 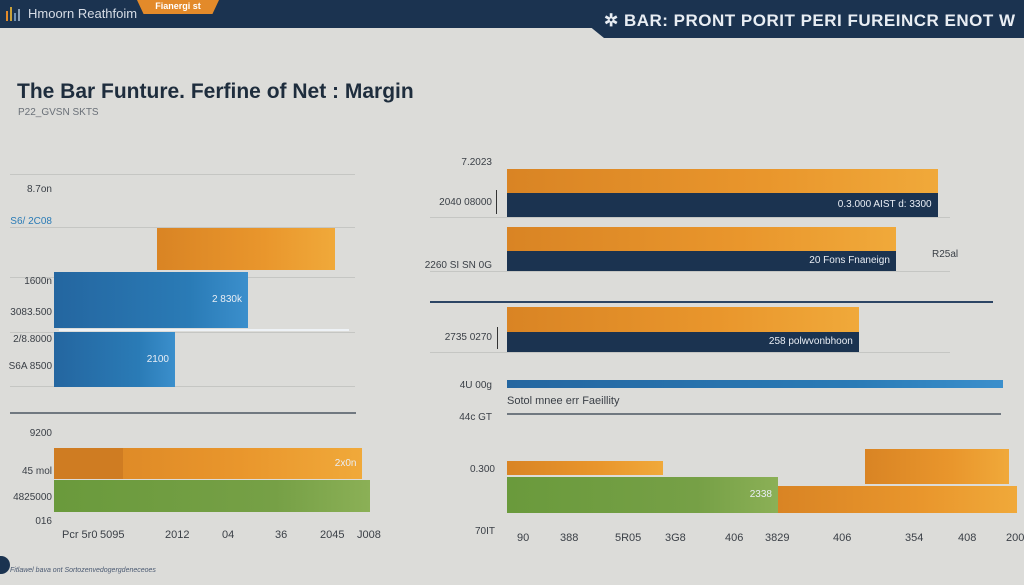 What do you see at coordinates (5, 565) in the screenshot?
I see `info-icon` at bounding box center [5, 565].